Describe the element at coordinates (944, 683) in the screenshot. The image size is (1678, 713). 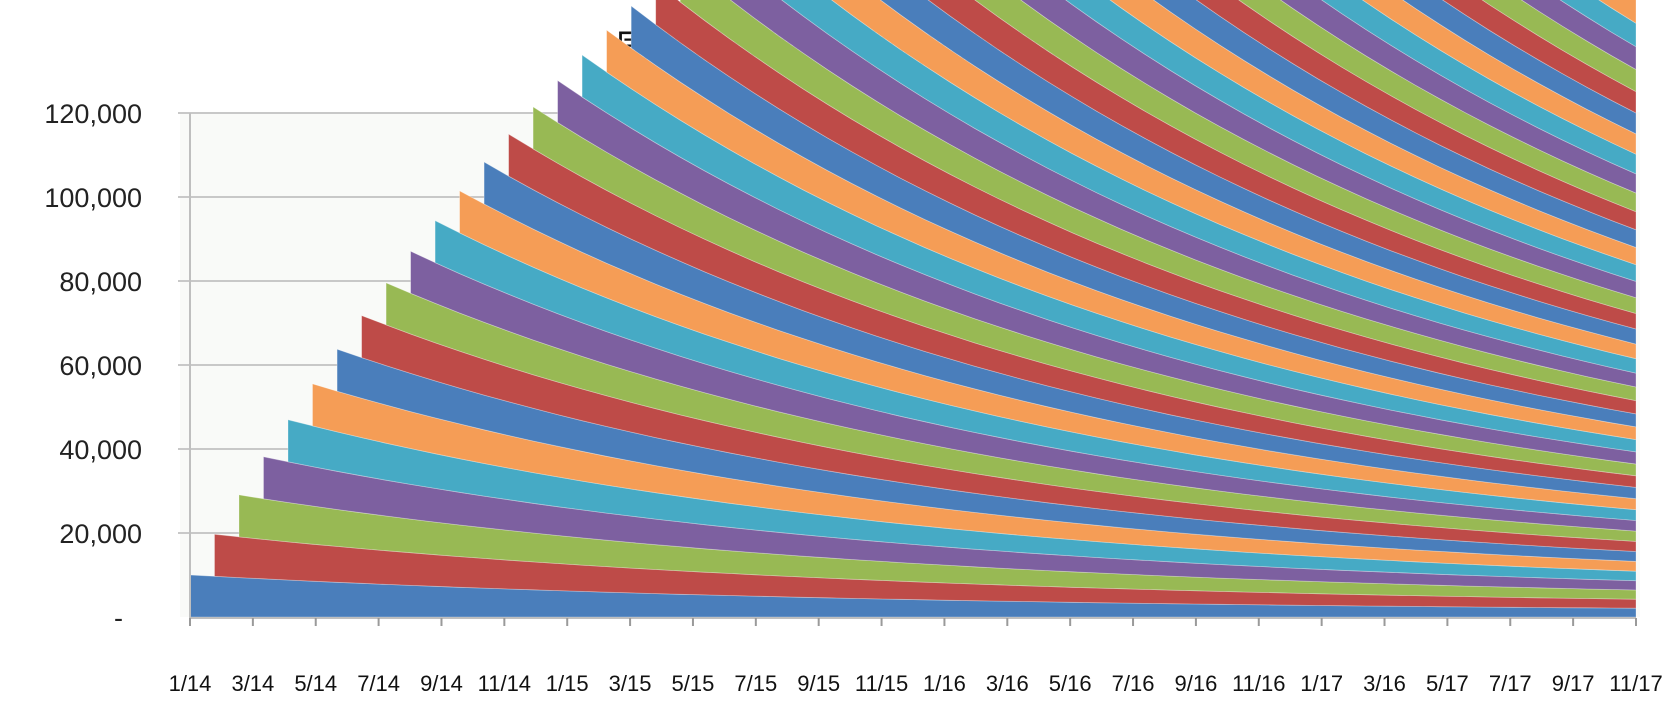
I see `x-tick-label: 1/16` at that location.